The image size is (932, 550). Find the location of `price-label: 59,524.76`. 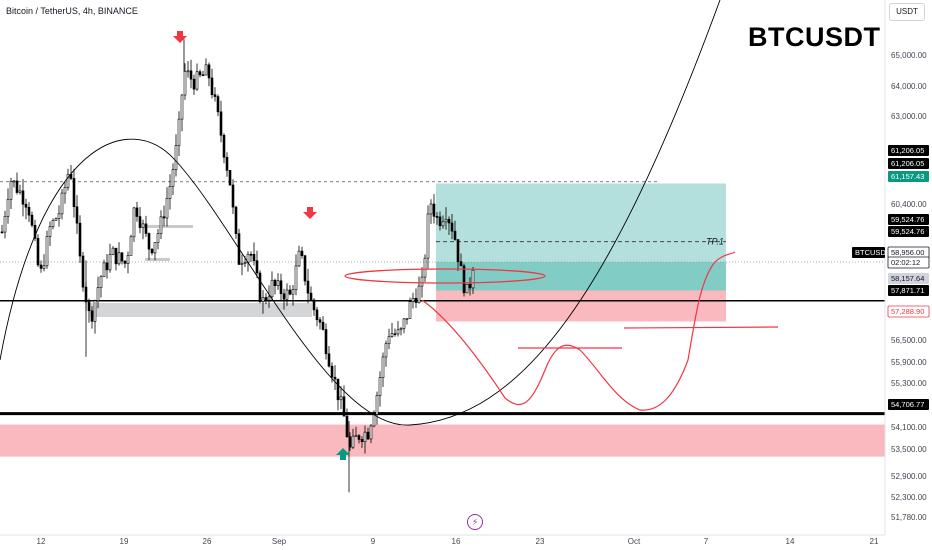

price-label: 59,524.76 is located at coordinates (907, 231).